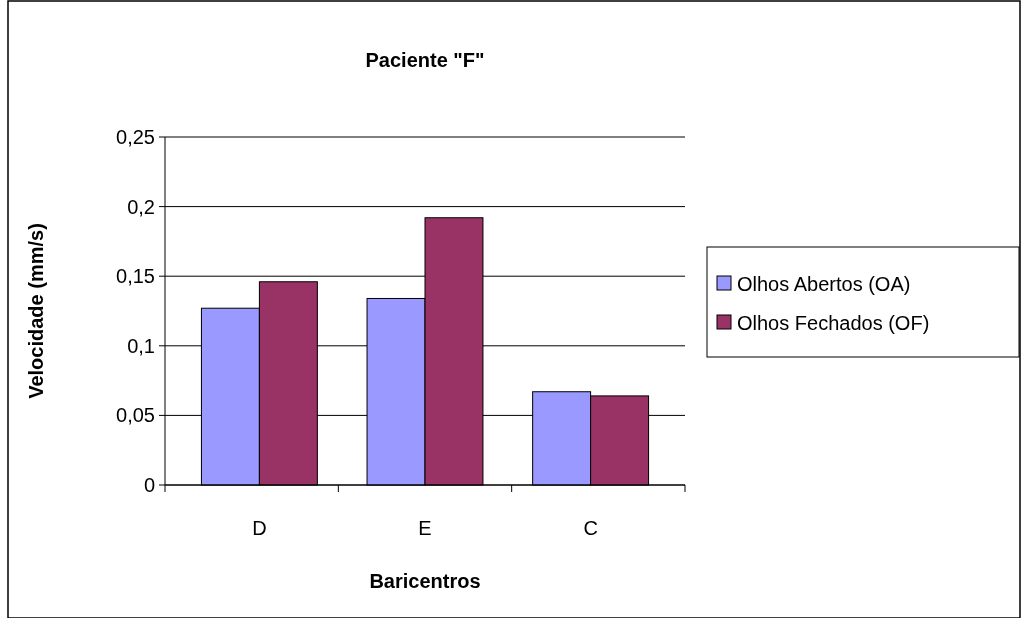  I want to click on x-tick-label: E, so click(425, 528).